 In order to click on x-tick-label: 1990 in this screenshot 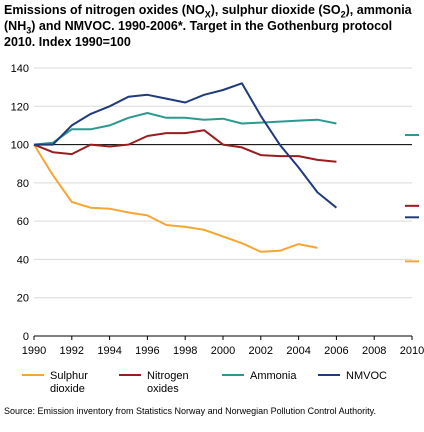, I will do `click(34, 351)`.